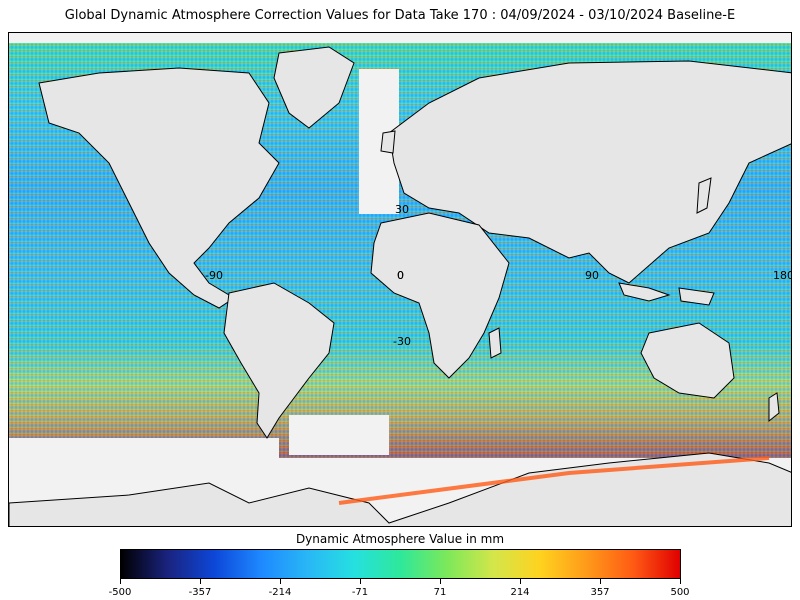  What do you see at coordinates (314, 87) in the screenshot?
I see `greenland-landmass` at bounding box center [314, 87].